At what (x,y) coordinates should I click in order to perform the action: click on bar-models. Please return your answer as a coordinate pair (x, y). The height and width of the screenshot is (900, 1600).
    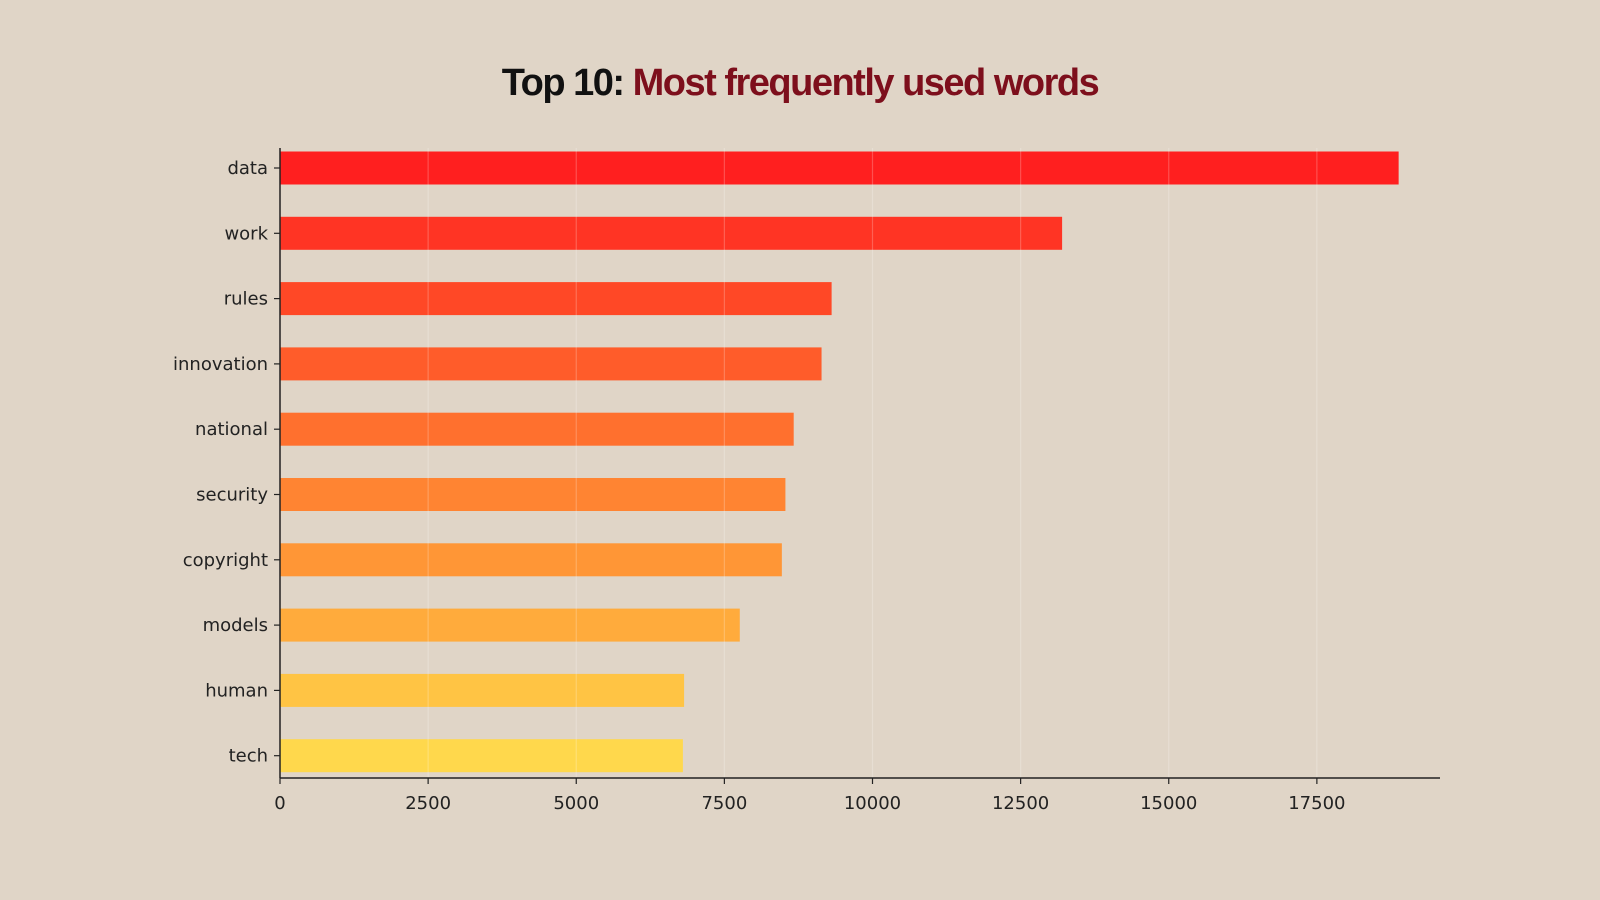
    Looking at the image, I should click on (510, 625).